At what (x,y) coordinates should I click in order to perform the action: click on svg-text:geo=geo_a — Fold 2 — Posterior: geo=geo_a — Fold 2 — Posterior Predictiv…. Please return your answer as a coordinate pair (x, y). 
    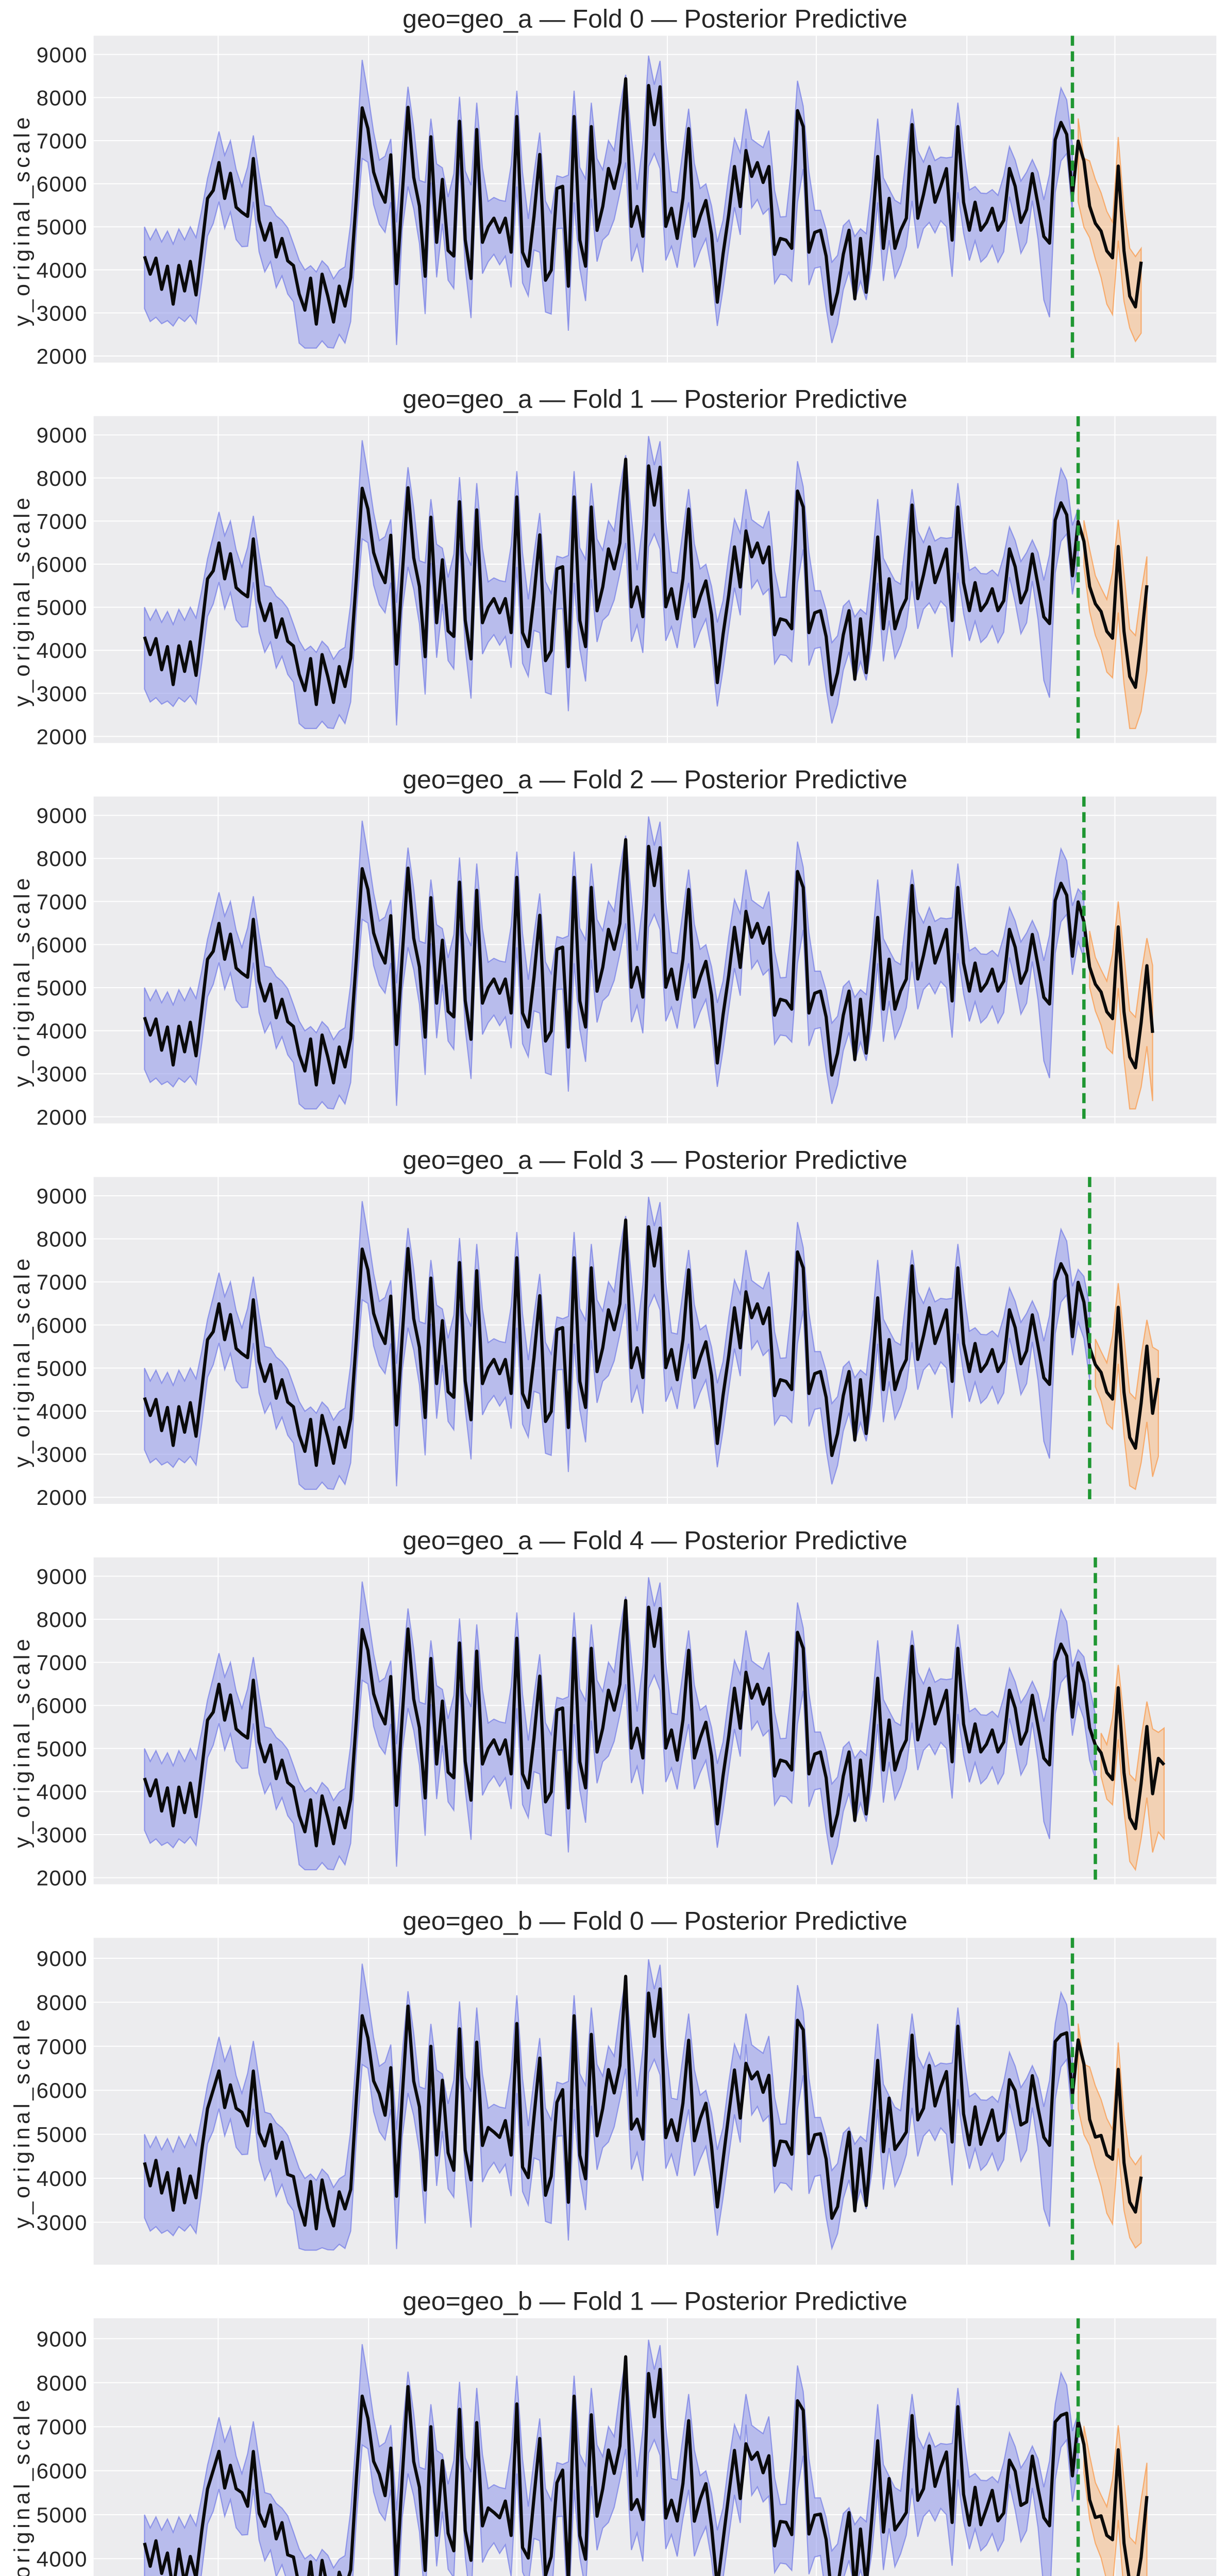
    Looking at the image, I should click on (655, 780).